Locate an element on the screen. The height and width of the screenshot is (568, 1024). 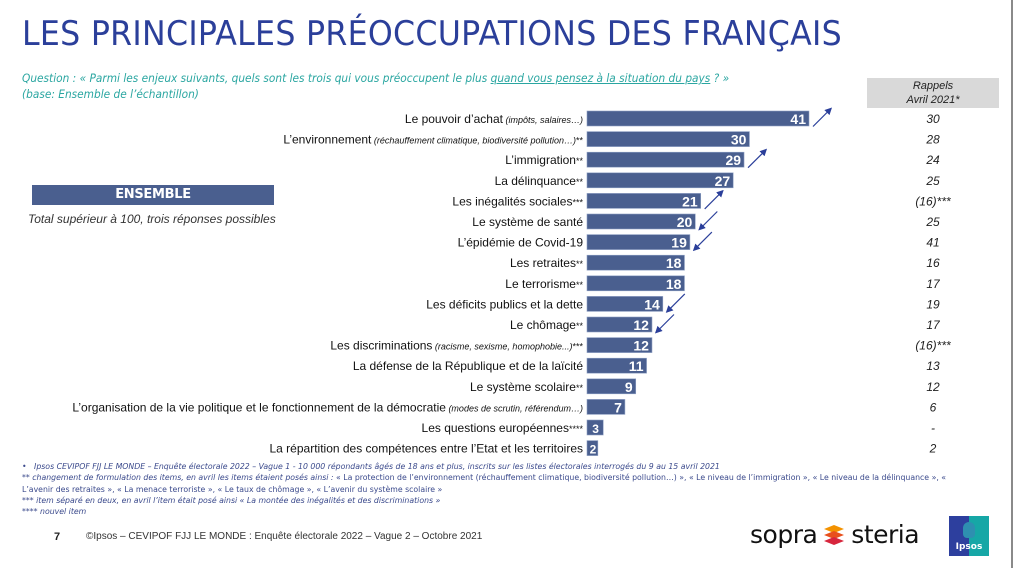
rappels-line1: Rappels is located at coordinates (933, 86).